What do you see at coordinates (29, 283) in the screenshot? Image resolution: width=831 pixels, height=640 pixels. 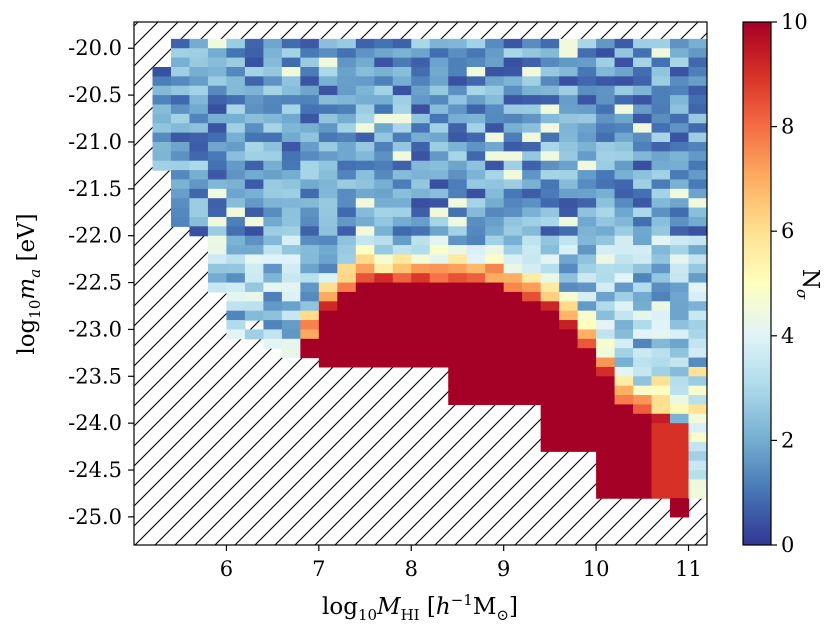 I see `y-axis-label: log10ma [eV]` at bounding box center [29, 283].